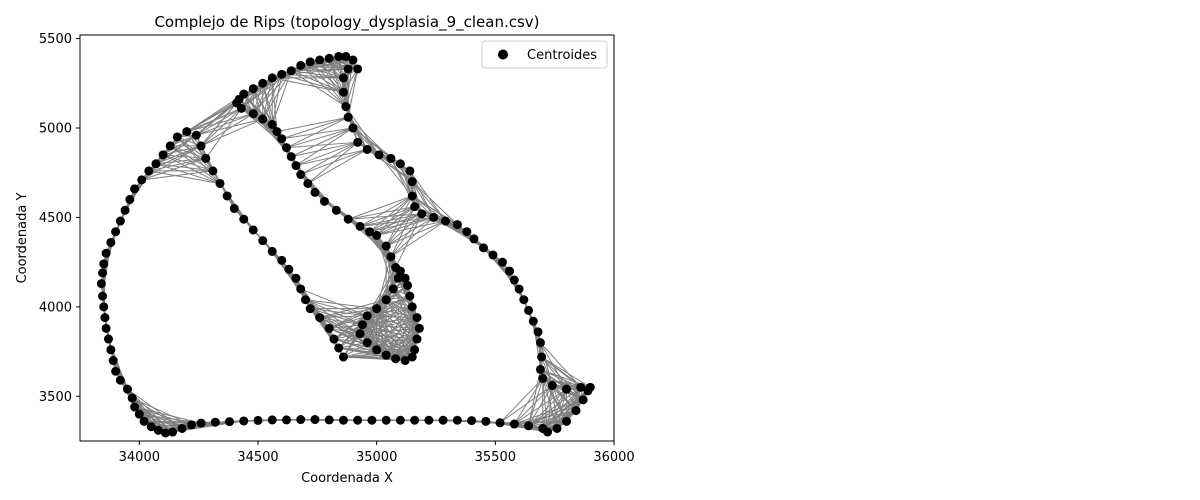  I want to click on x-axis-ticks: 34000 34500 35000 35500 36000, so click(377, 453).